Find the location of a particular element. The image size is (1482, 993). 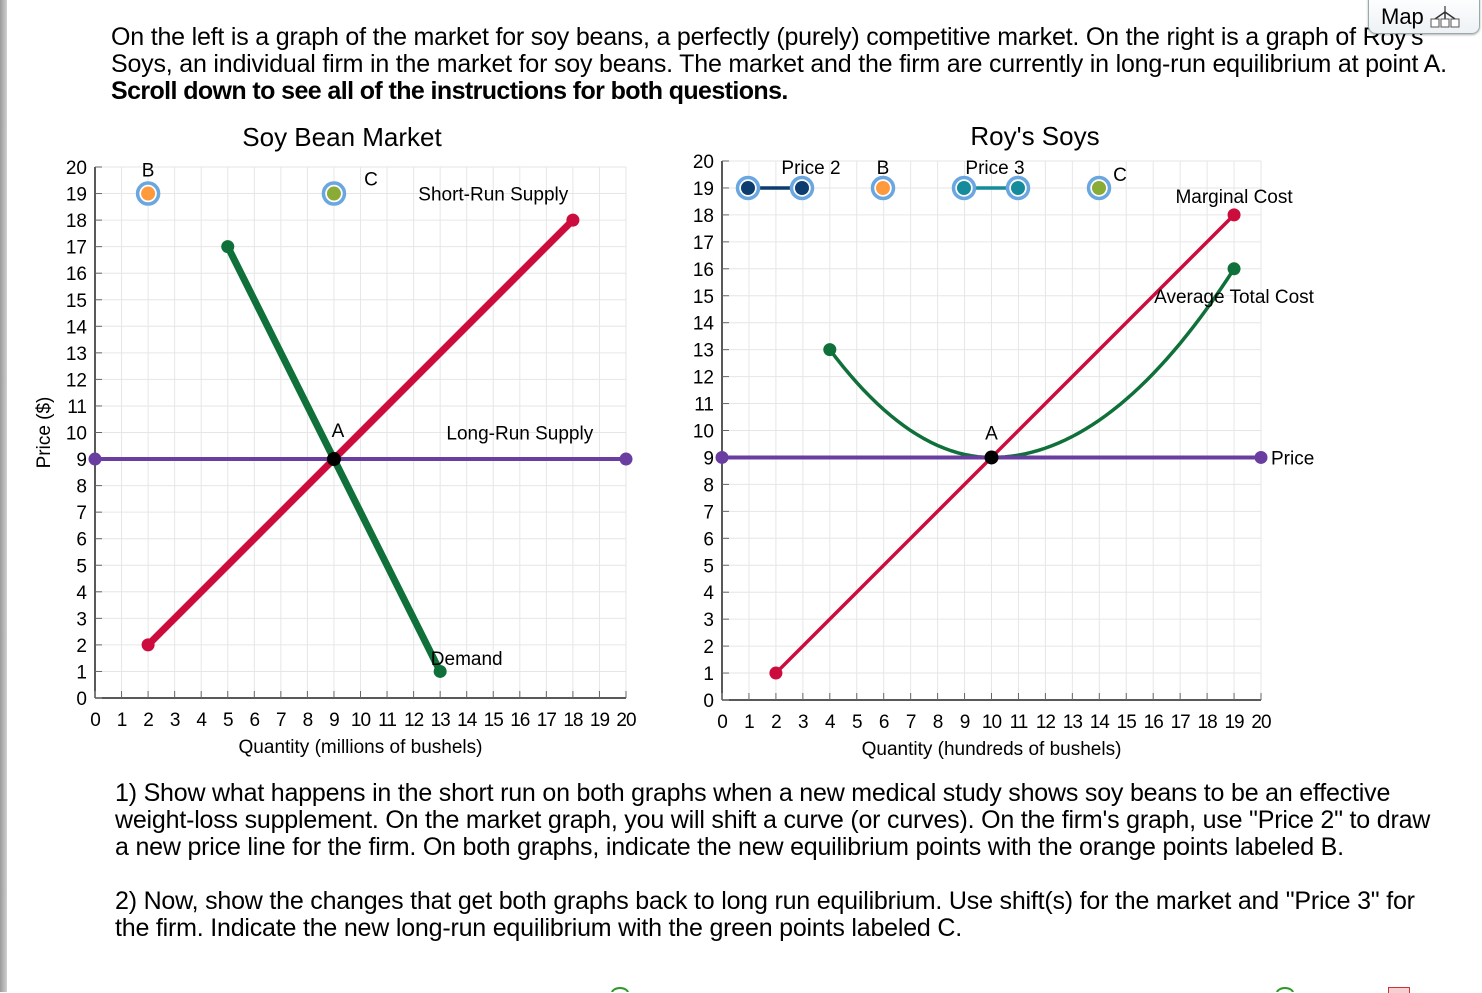

x-tick-label: 7 is located at coordinates (911, 722).